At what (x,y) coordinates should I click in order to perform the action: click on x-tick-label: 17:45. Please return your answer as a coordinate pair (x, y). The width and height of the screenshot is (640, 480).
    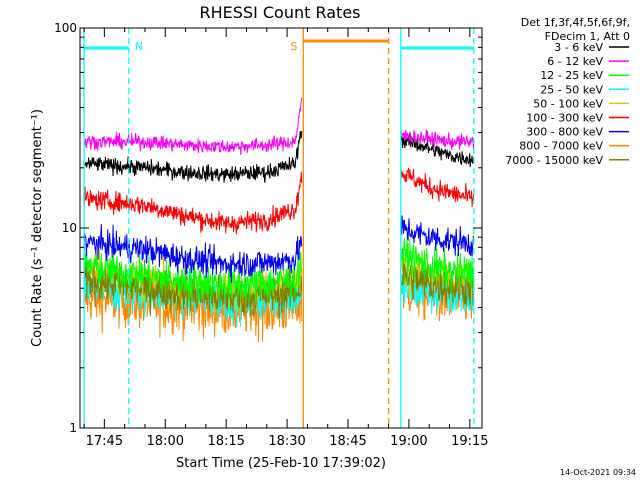
    Looking at the image, I should click on (104, 441).